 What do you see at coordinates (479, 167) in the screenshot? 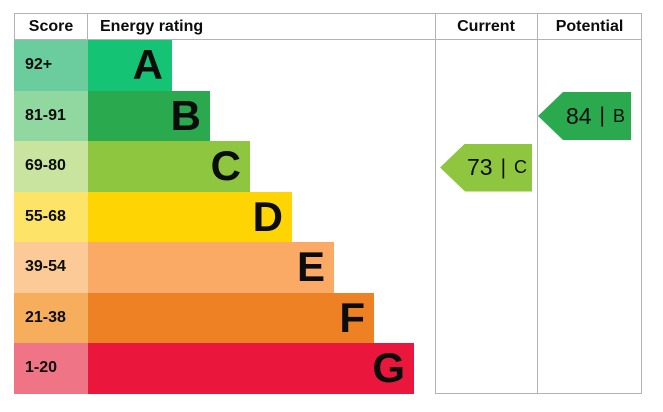
I see `current-score: 73` at bounding box center [479, 167].